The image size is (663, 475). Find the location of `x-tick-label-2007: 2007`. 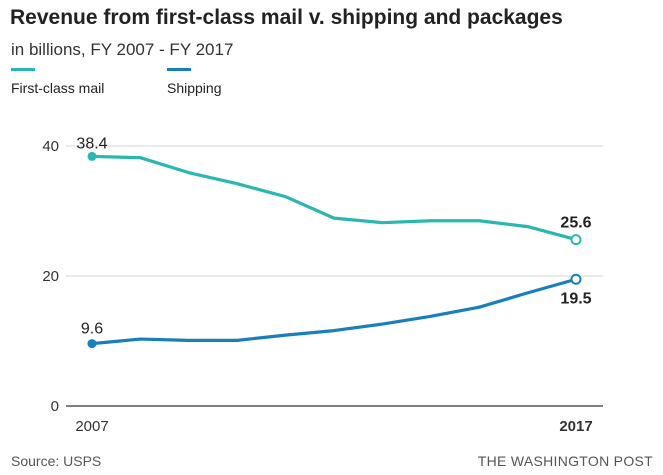

x-tick-label-2007: 2007 is located at coordinates (91, 426).